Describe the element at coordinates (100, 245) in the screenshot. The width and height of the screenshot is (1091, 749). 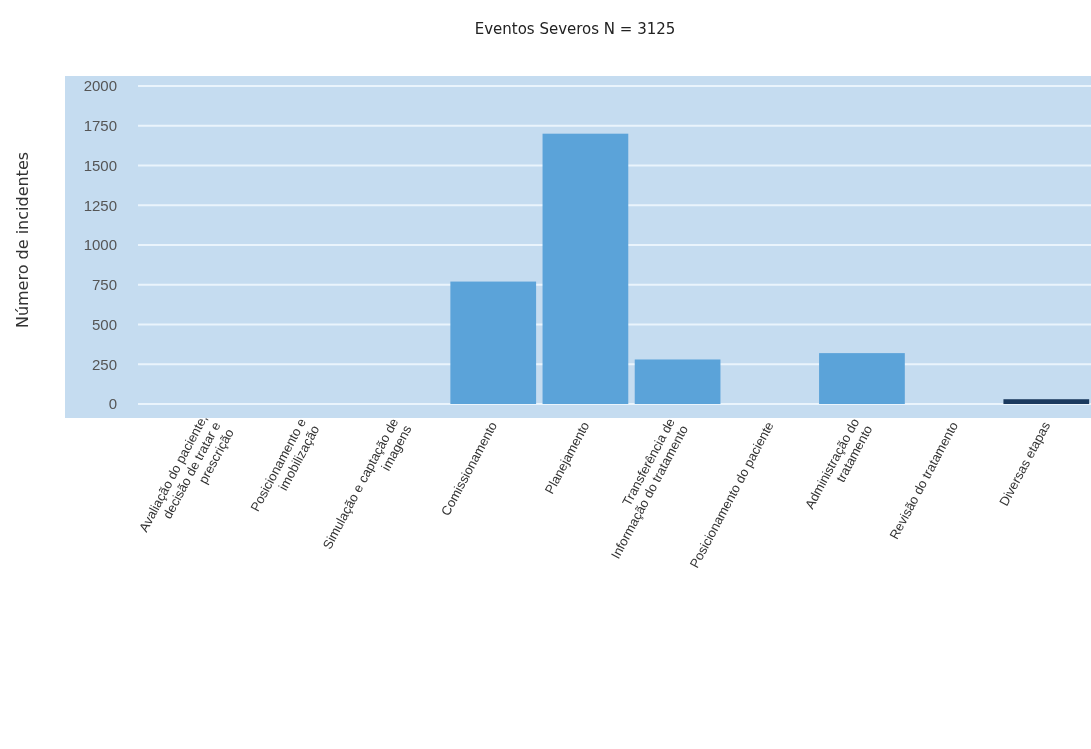
I see `y-tick-label: 1000` at that location.